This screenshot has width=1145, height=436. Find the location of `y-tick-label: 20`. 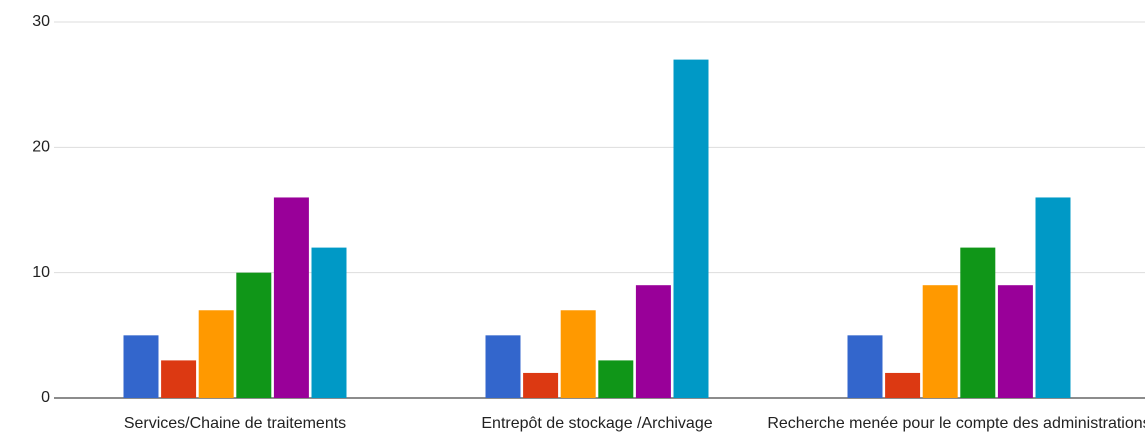

y-tick-label: 20 is located at coordinates (41, 147).